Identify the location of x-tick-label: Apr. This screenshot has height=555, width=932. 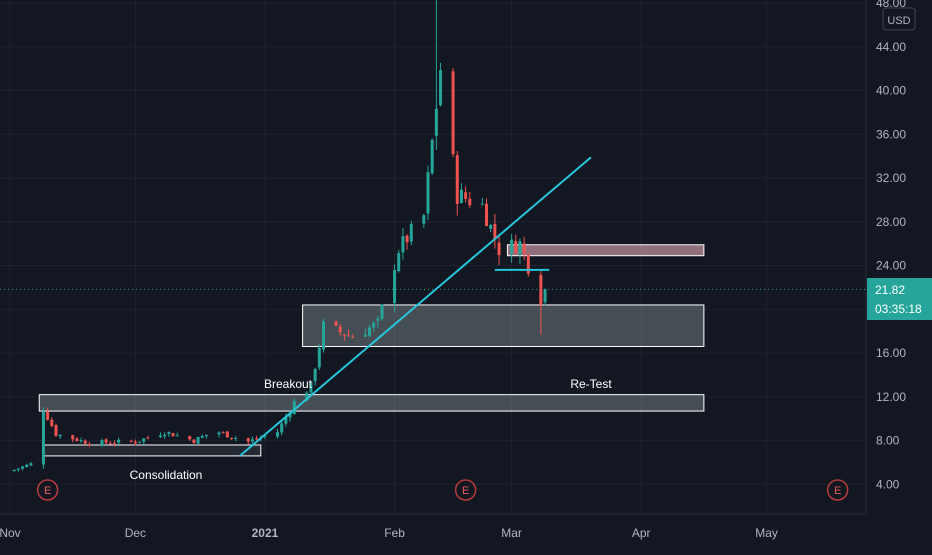
(641, 533).